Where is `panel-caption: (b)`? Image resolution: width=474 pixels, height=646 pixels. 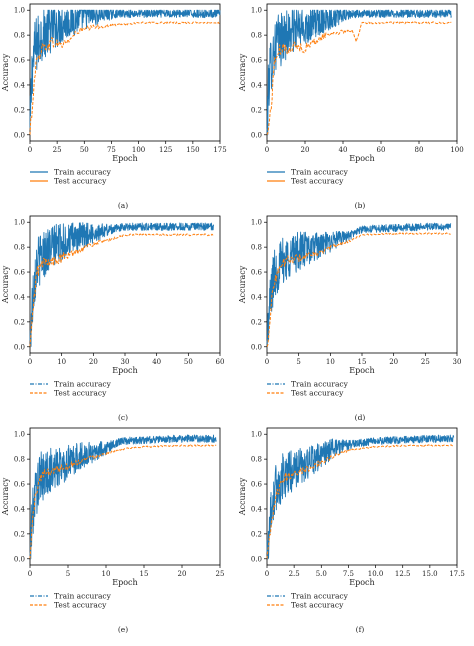
panel-caption: (b) is located at coordinates (360, 205).